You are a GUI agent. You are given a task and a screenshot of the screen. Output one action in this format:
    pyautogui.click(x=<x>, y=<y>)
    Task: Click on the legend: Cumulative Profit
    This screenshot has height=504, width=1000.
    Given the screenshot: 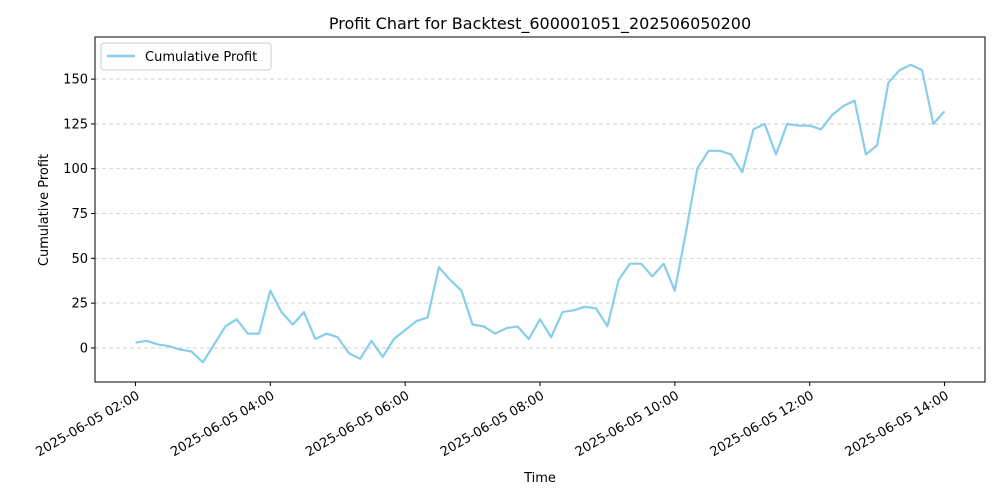 What is the action you would take?
    pyautogui.click(x=186, y=56)
    